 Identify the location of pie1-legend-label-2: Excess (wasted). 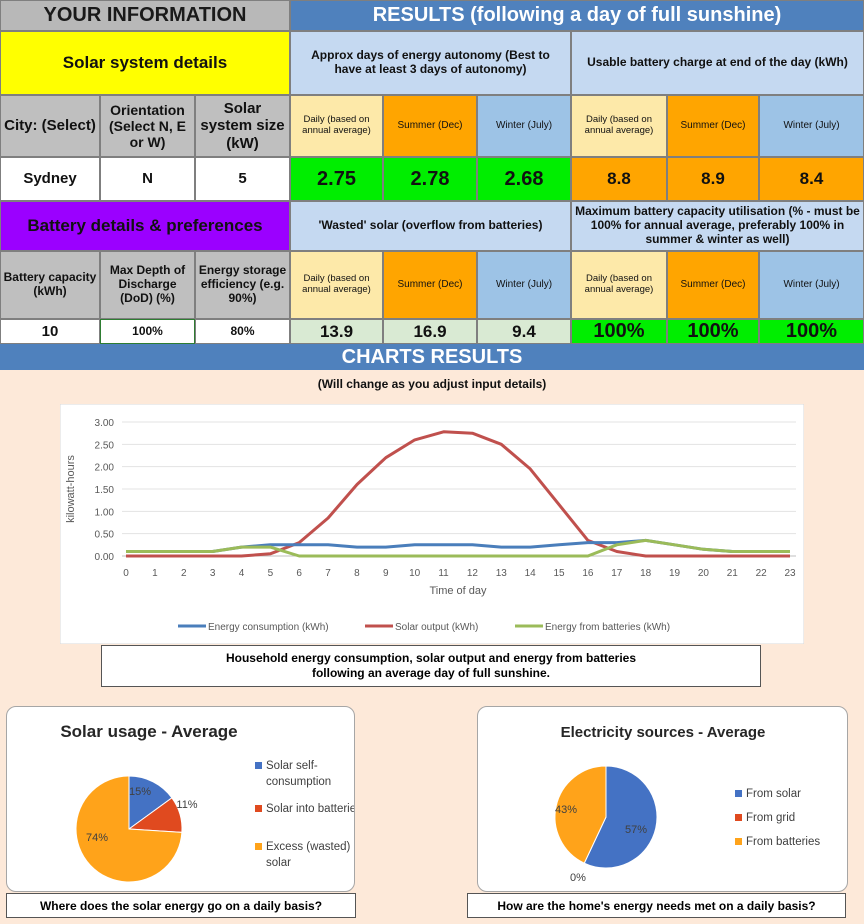
(308, 847).